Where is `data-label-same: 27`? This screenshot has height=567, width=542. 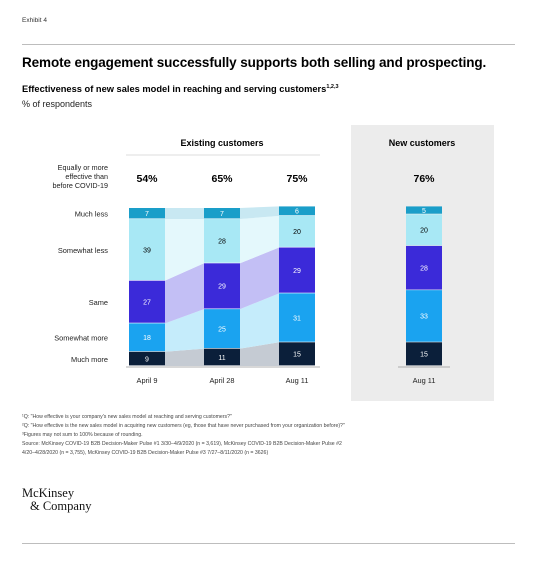 data-label-same: 27 is located at coordinates (147, 303).